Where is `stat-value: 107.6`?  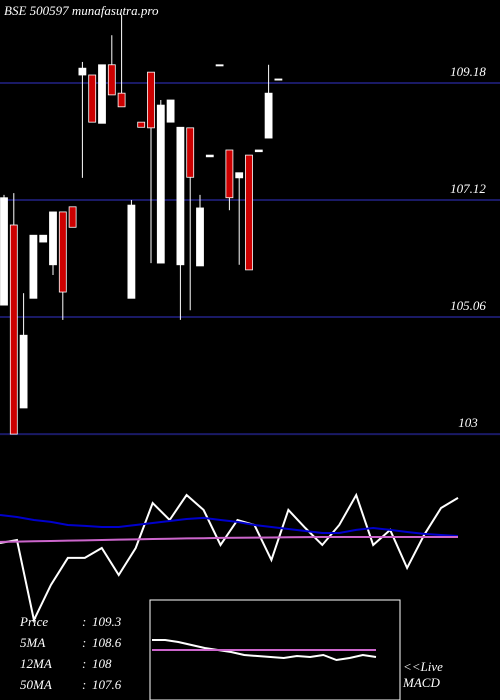 stat-value: 107.6 is located at coordinates (107, 684).